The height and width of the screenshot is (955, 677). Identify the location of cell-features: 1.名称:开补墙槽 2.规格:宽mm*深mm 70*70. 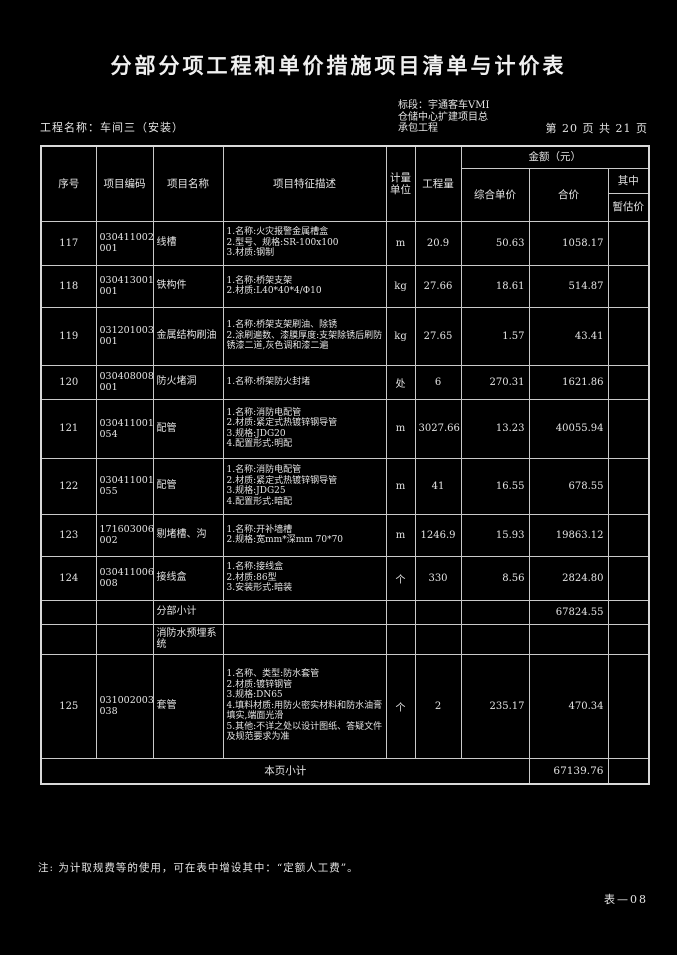
(304, 535).